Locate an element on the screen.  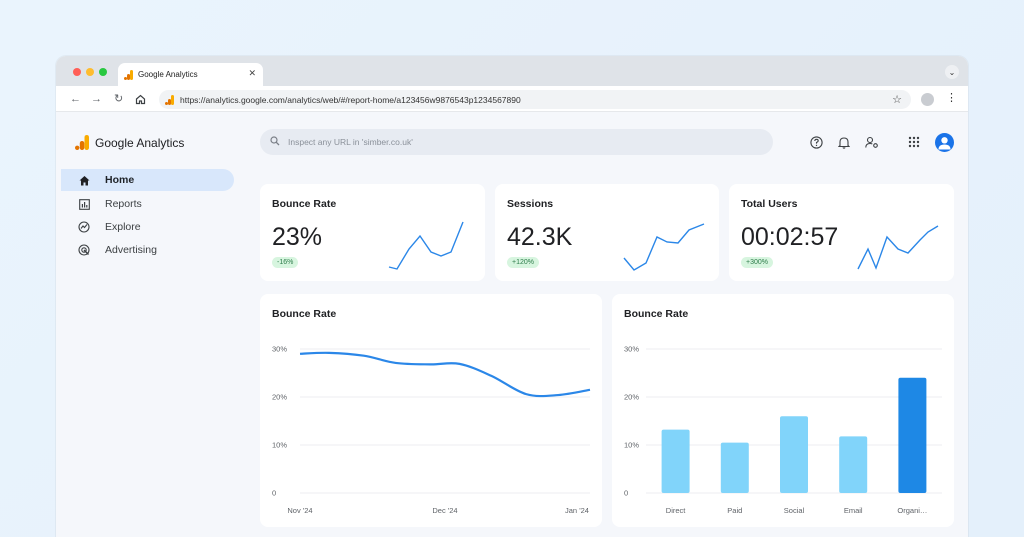
tab-title: Google Analytics is located at coordinates (168, 74).